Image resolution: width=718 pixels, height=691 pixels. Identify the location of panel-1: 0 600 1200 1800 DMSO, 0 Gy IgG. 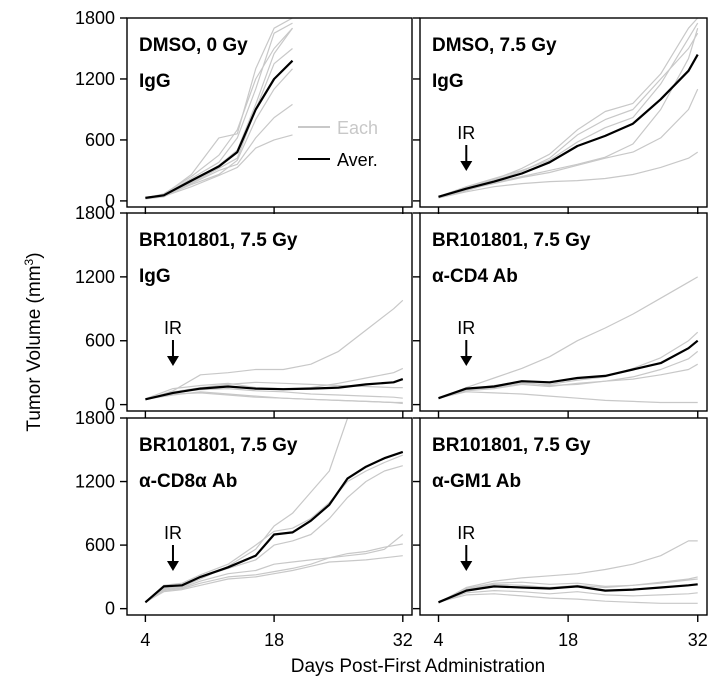
(244, 111).